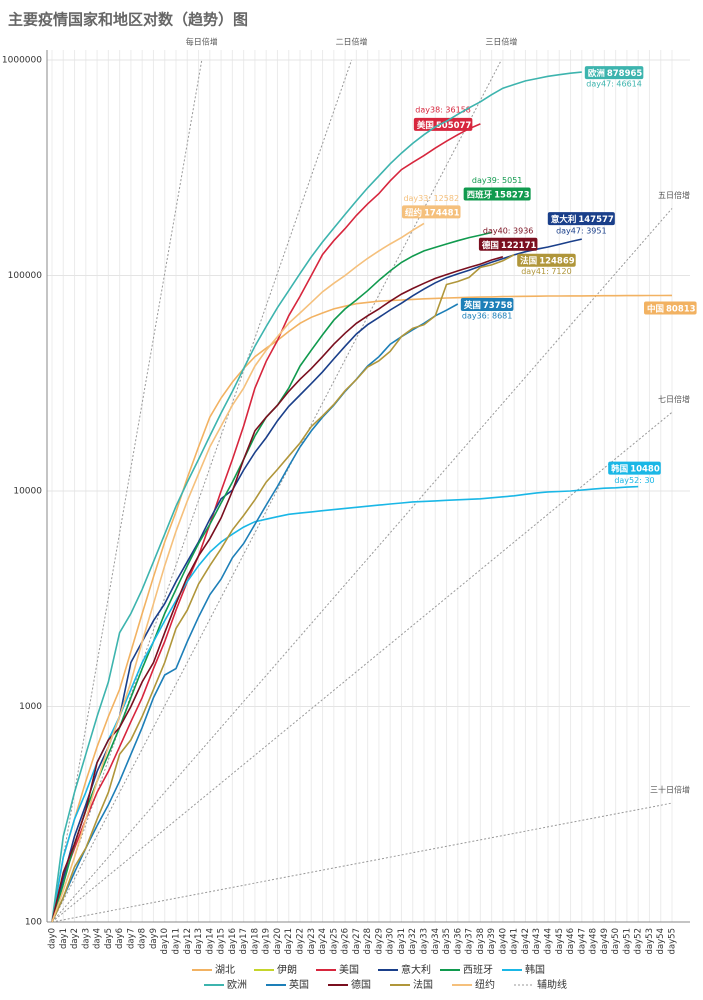 This screenshot has width=703, height=1000. I want to click on end-label-text: 纽约 174481, so click(432, 212).